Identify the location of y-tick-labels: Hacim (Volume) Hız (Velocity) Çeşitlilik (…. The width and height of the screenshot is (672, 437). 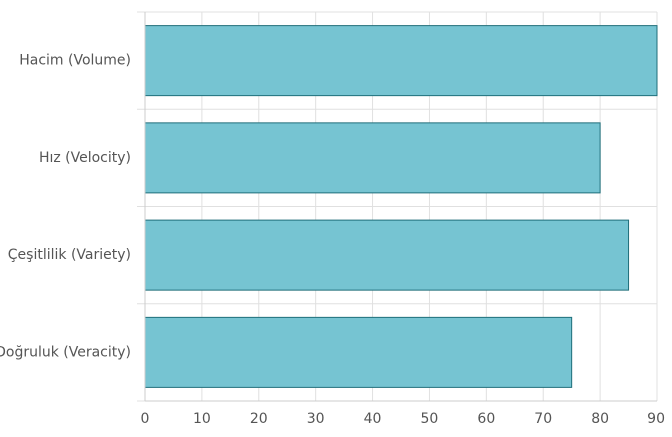
(65, 207).